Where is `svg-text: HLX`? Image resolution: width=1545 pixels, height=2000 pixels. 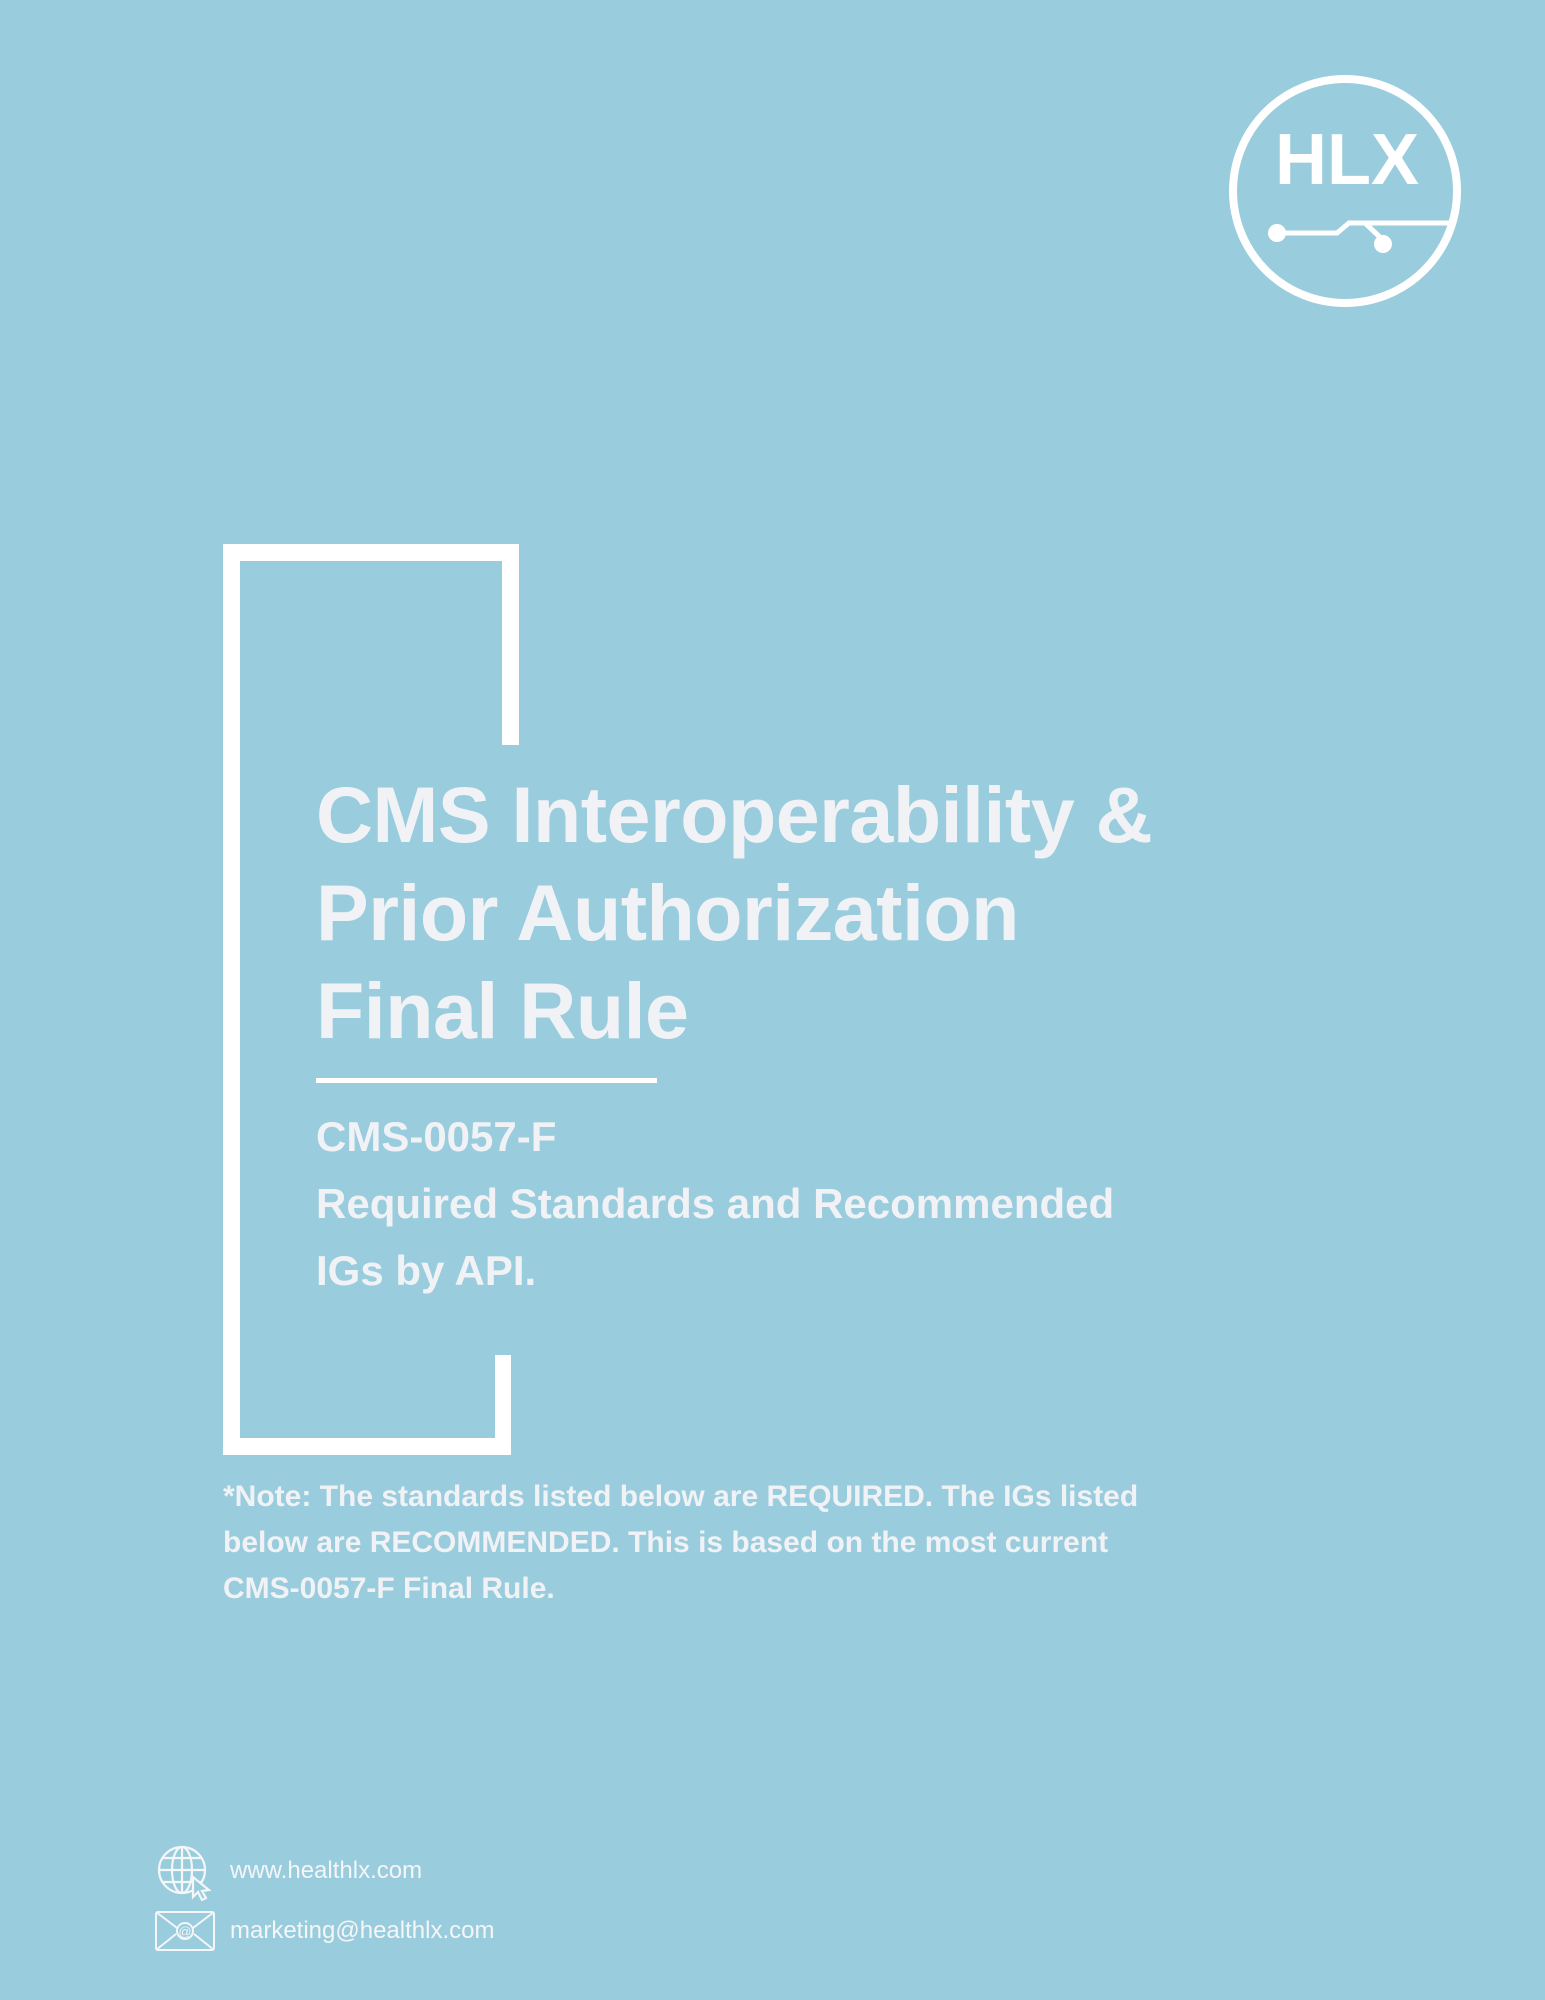 svg-text: HLX is located at coordinates (1347, 160).